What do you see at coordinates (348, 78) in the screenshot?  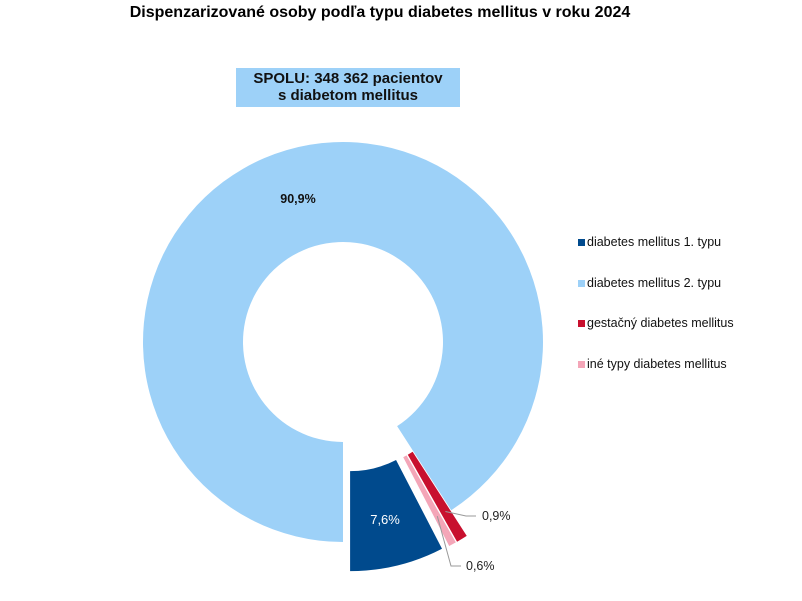 I see `total-label-line1: SPOLU: 348 362 pacientov` at bounding box center [348, 78].